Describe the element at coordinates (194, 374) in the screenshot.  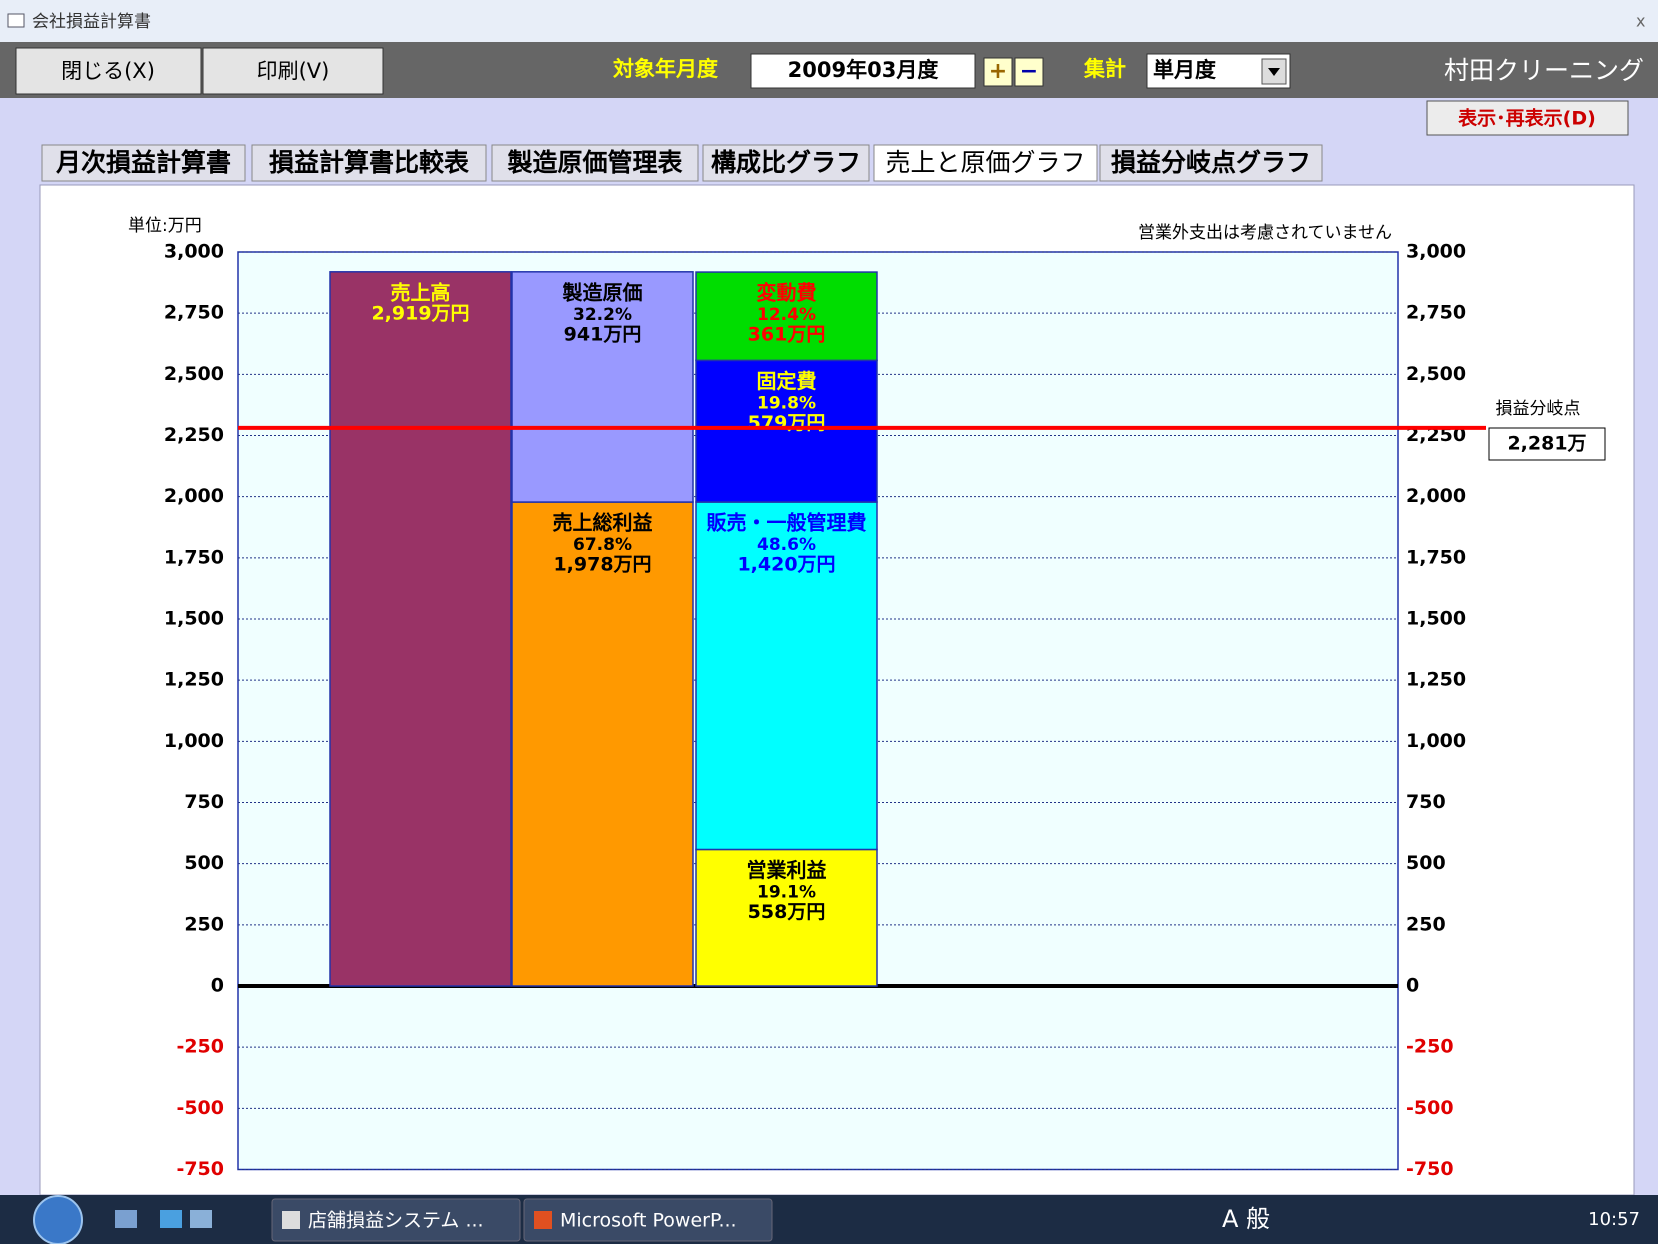
I see `y-tick-label: 2,500` at that location.